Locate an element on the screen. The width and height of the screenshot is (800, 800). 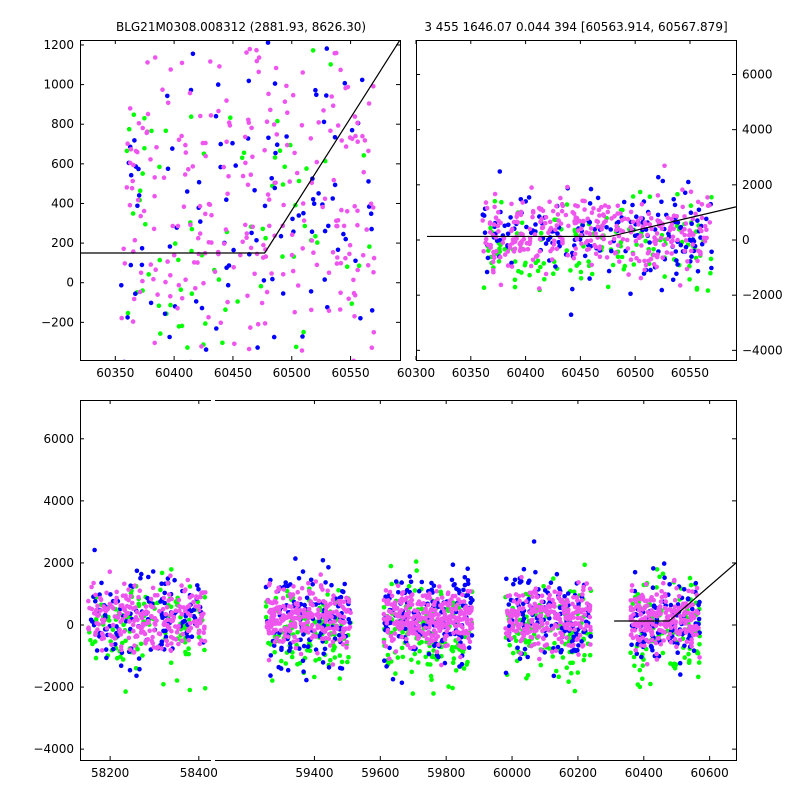
x-tick-label: 59400 is located at coordinates (314, 773).